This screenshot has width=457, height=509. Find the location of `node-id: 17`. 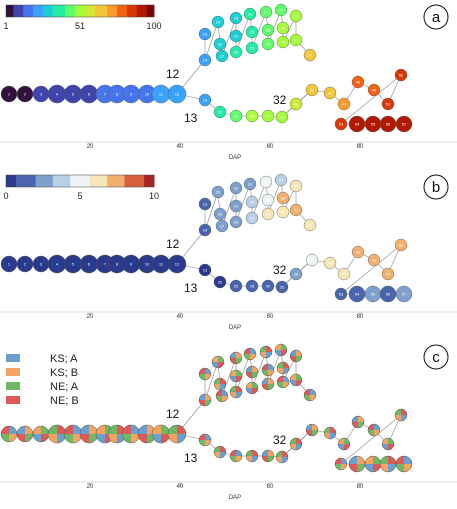

node-id: 17 is located at coordinates (222, 56).